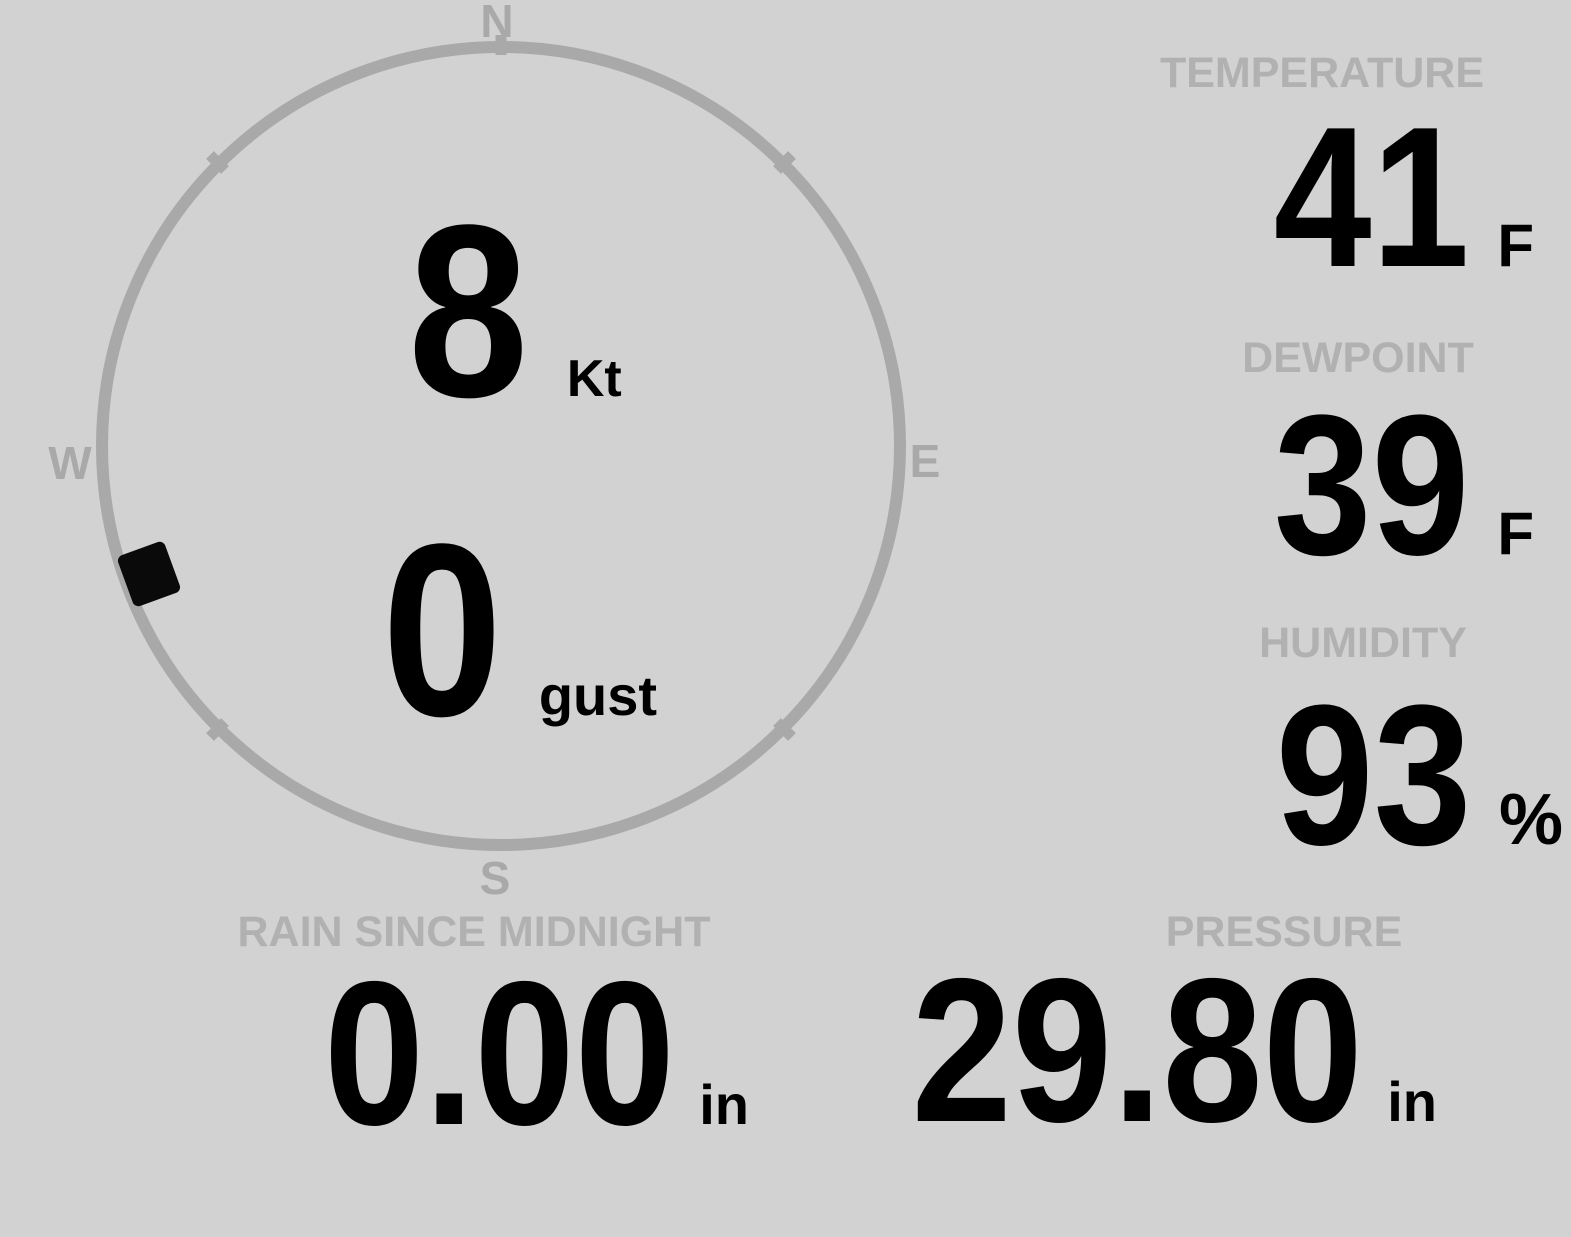 The height and width of the screenshot is (1237, 1571). What do you see at coordinates (784, 729) in the screenshot?
I see `compass-tick-se` at bounding box center [784, 729].